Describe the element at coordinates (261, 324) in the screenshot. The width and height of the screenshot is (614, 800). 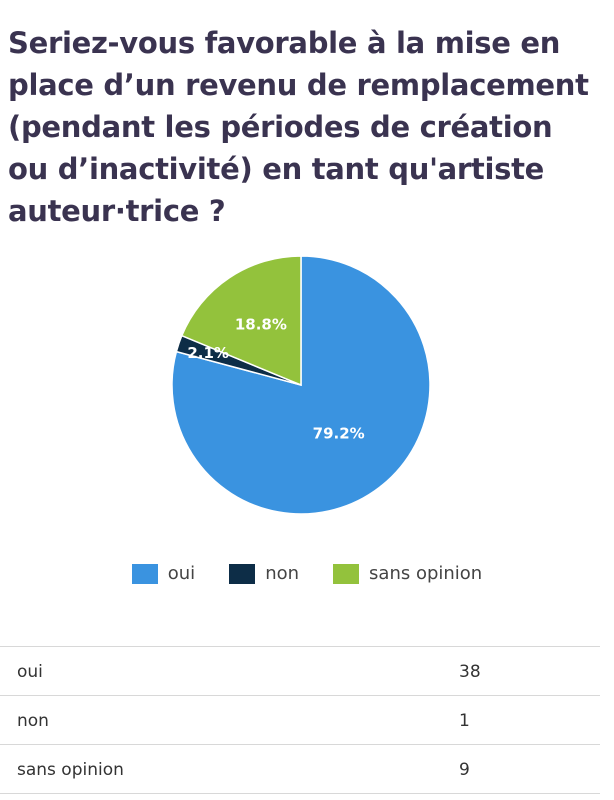
I see `pie-data-label-sans-opinion: 18.8%` at that location.